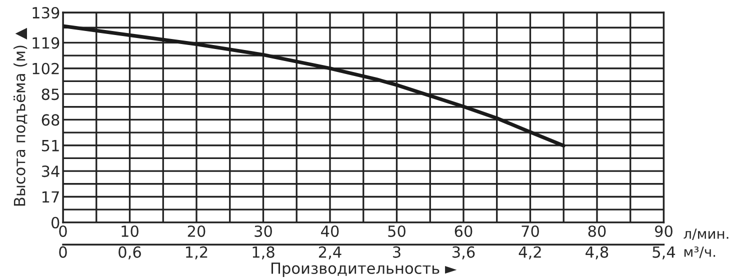 The image size is (750, 278). I want to click on y-tick-label: 85, so click(50, 94).